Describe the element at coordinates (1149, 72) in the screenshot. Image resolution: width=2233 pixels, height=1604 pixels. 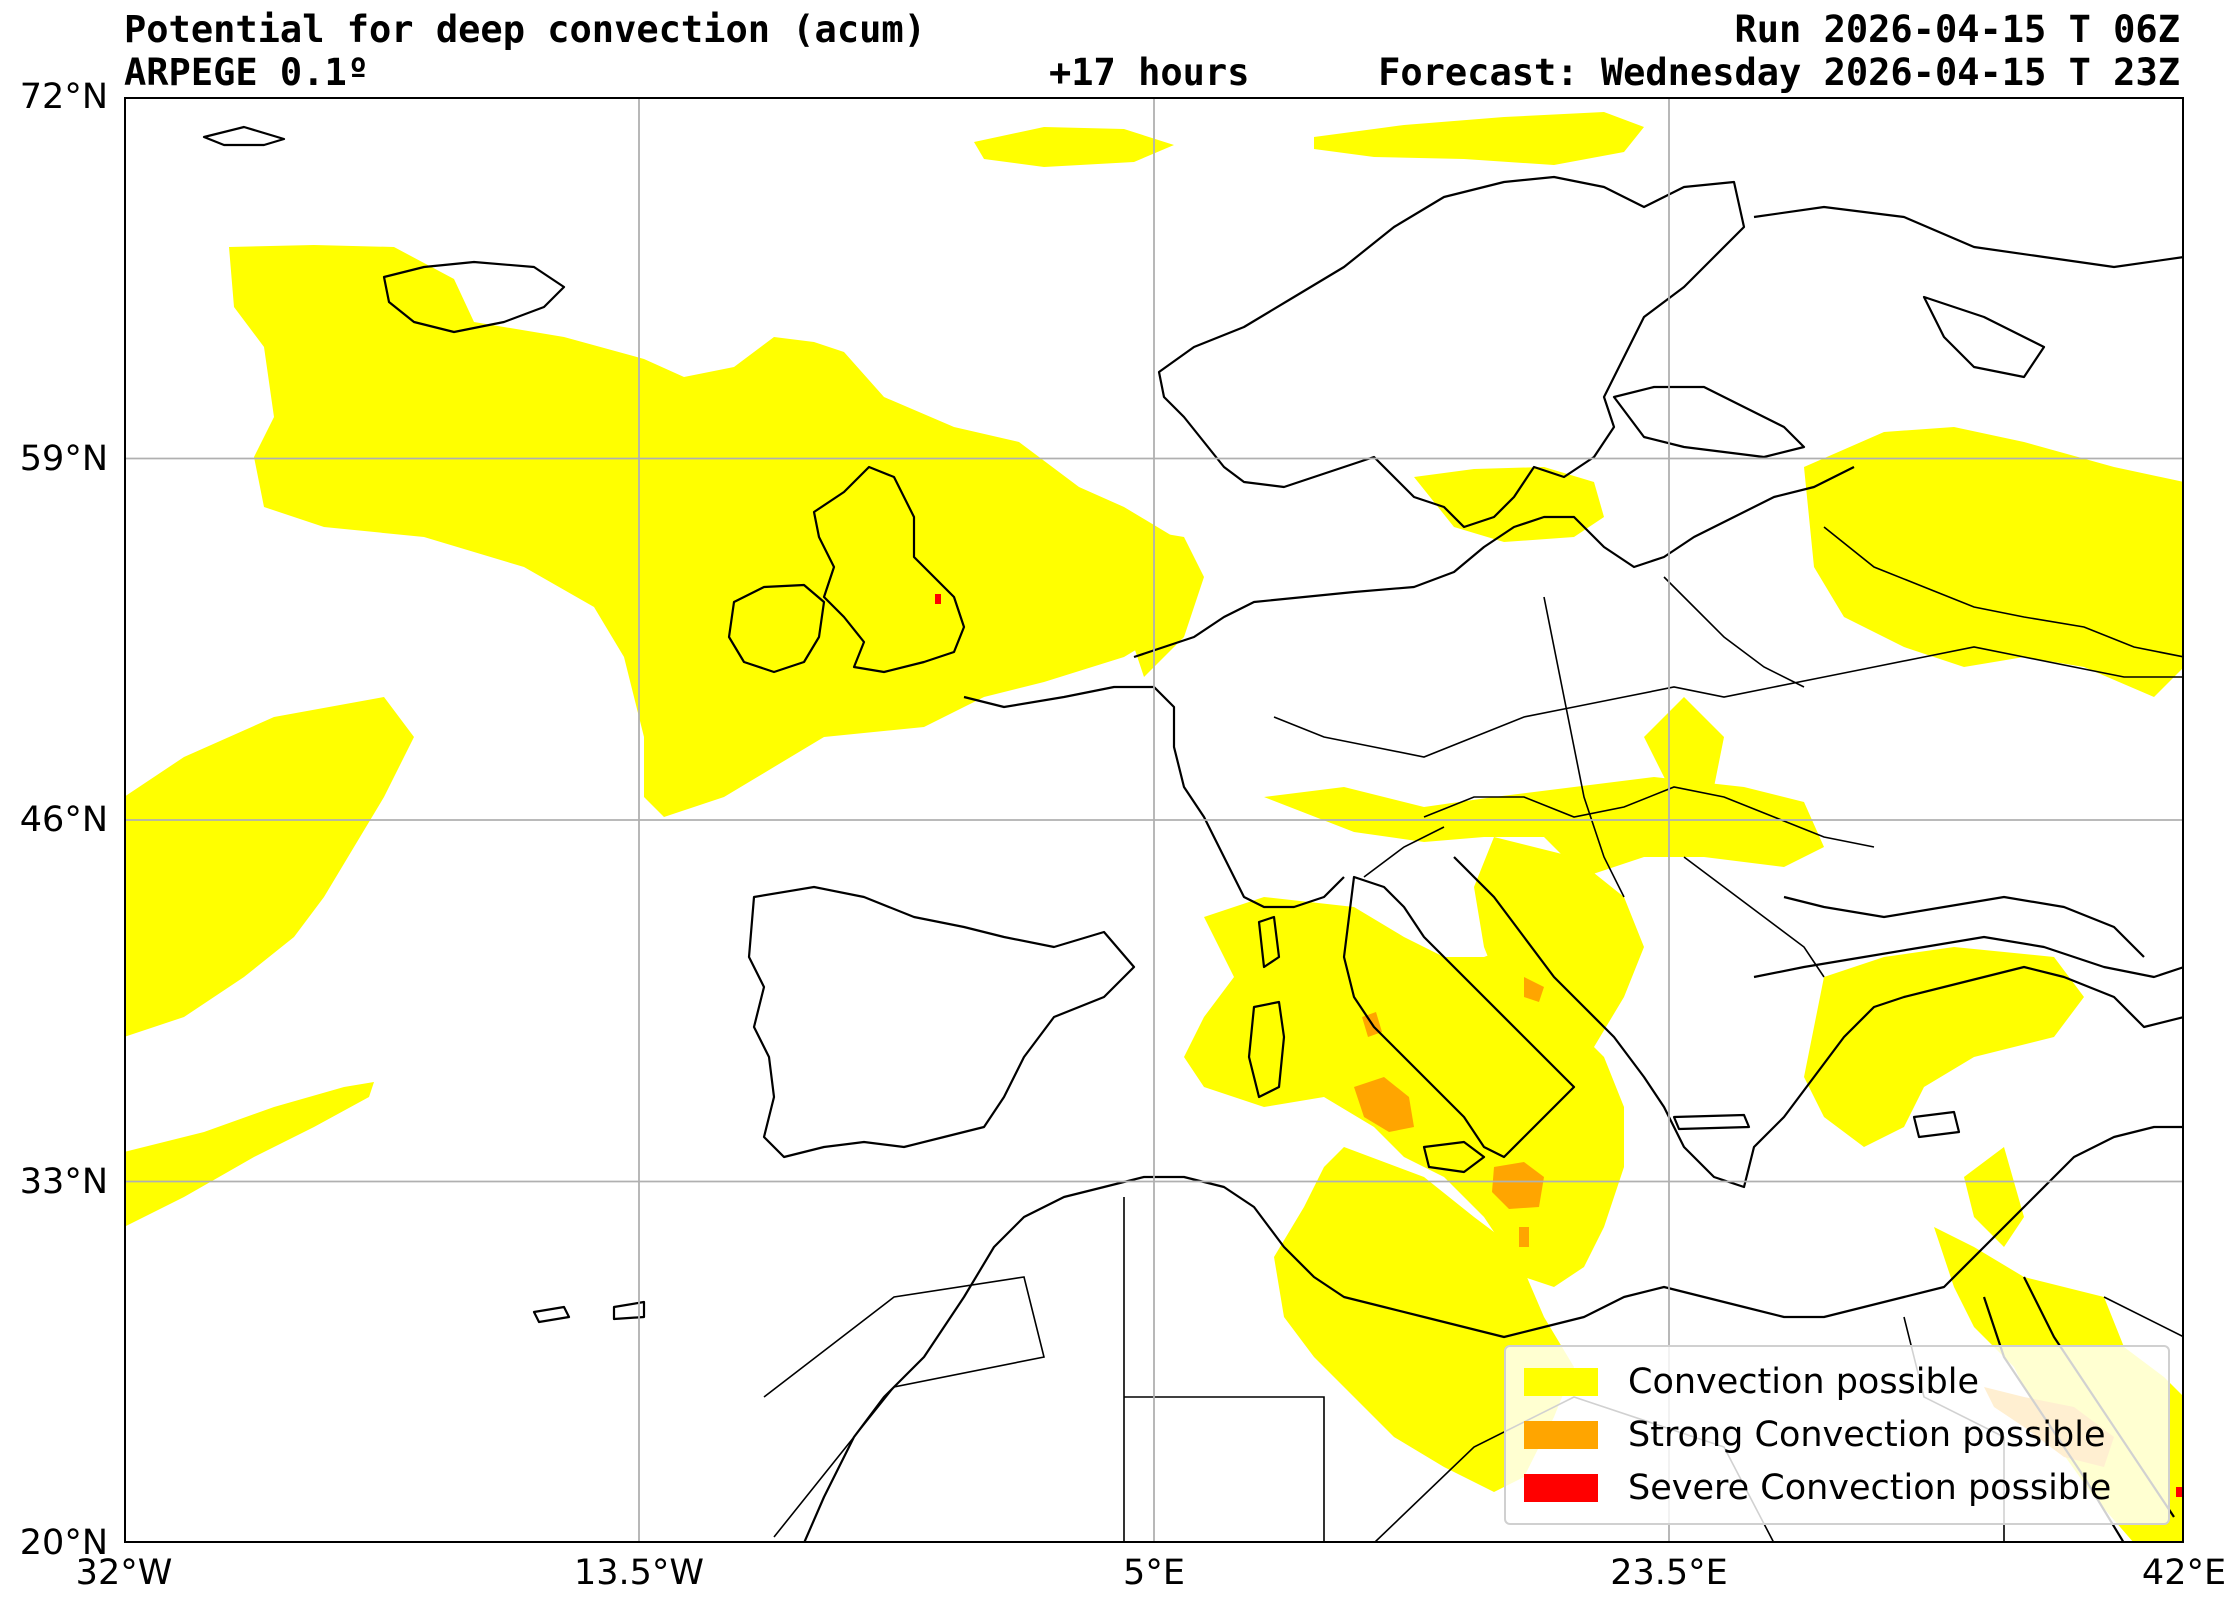
I see `lead-time-label: +17 hours` at that location.